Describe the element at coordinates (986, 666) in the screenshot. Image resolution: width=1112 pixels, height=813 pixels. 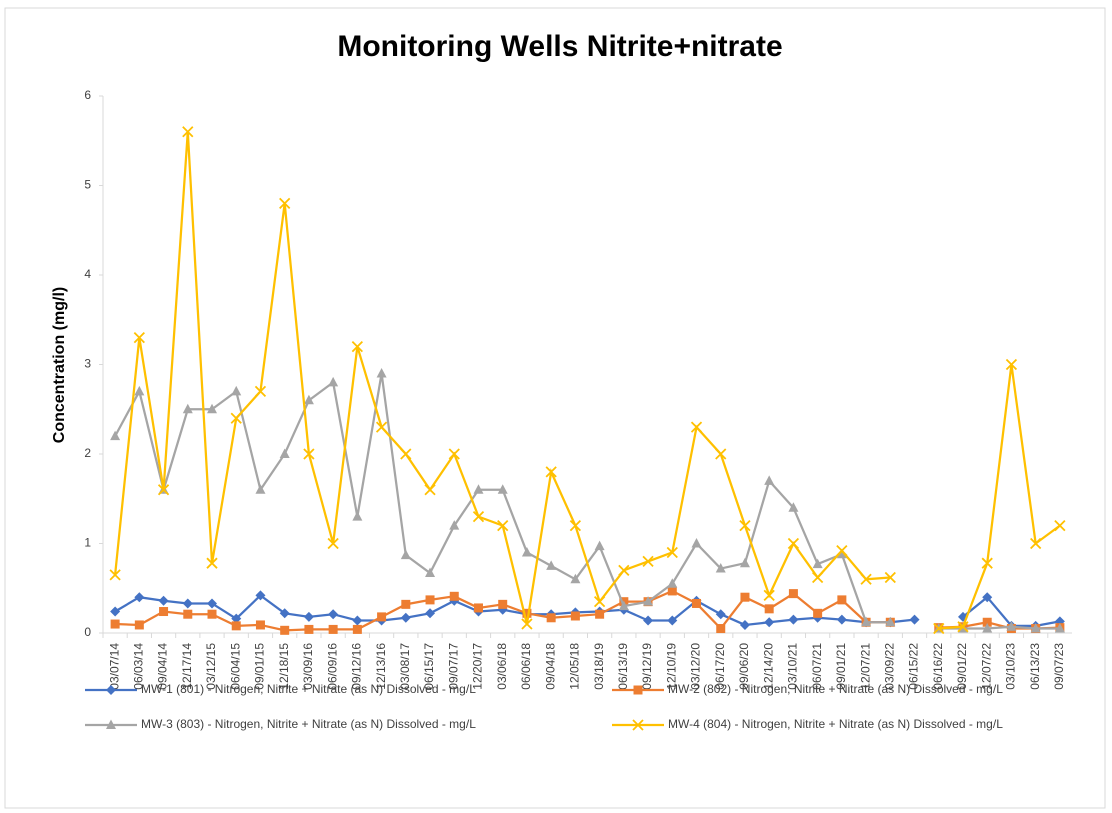
I see `x-tick-label: 12/07/22` at that location.